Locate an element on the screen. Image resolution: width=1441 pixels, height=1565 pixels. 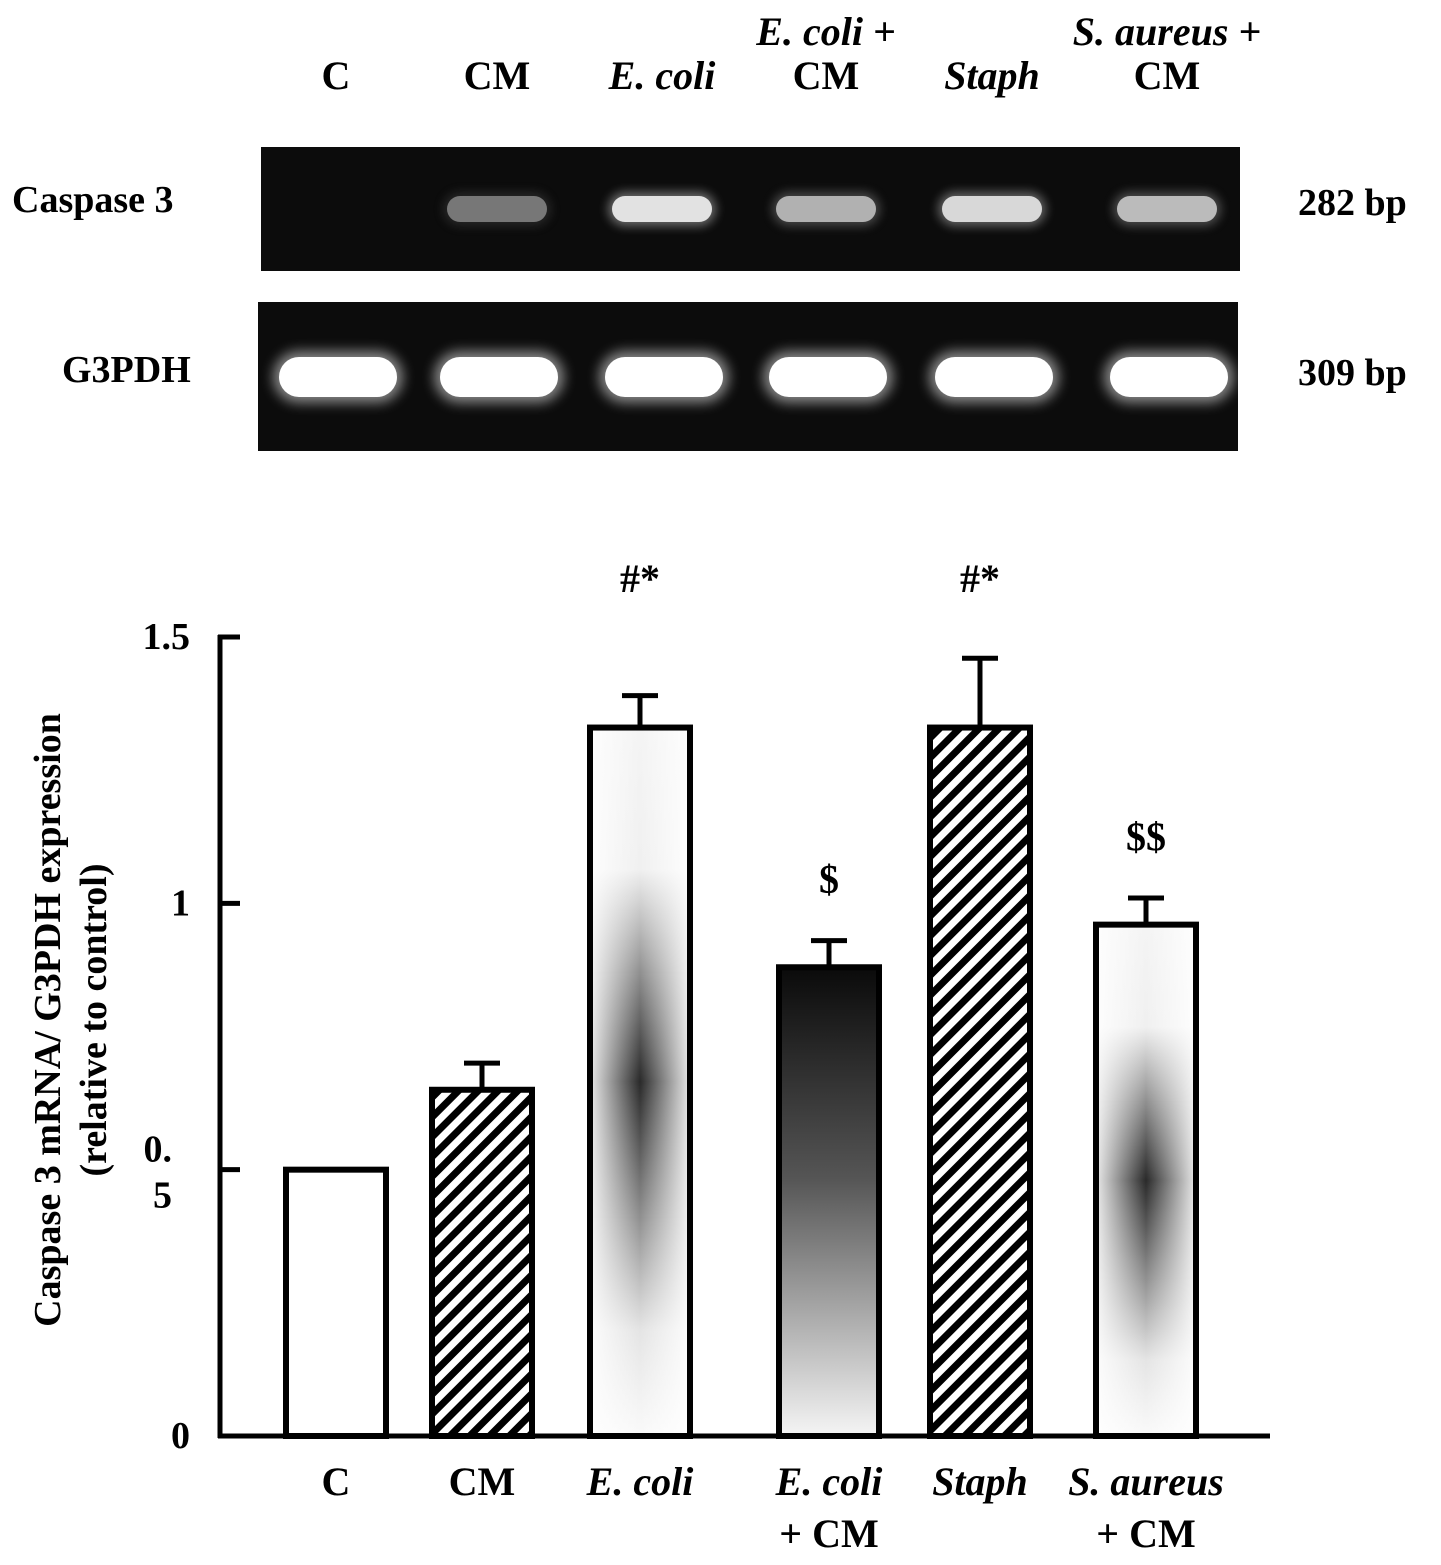
gel-row-name: Caspase 3 is located at coordinates (93, 200).